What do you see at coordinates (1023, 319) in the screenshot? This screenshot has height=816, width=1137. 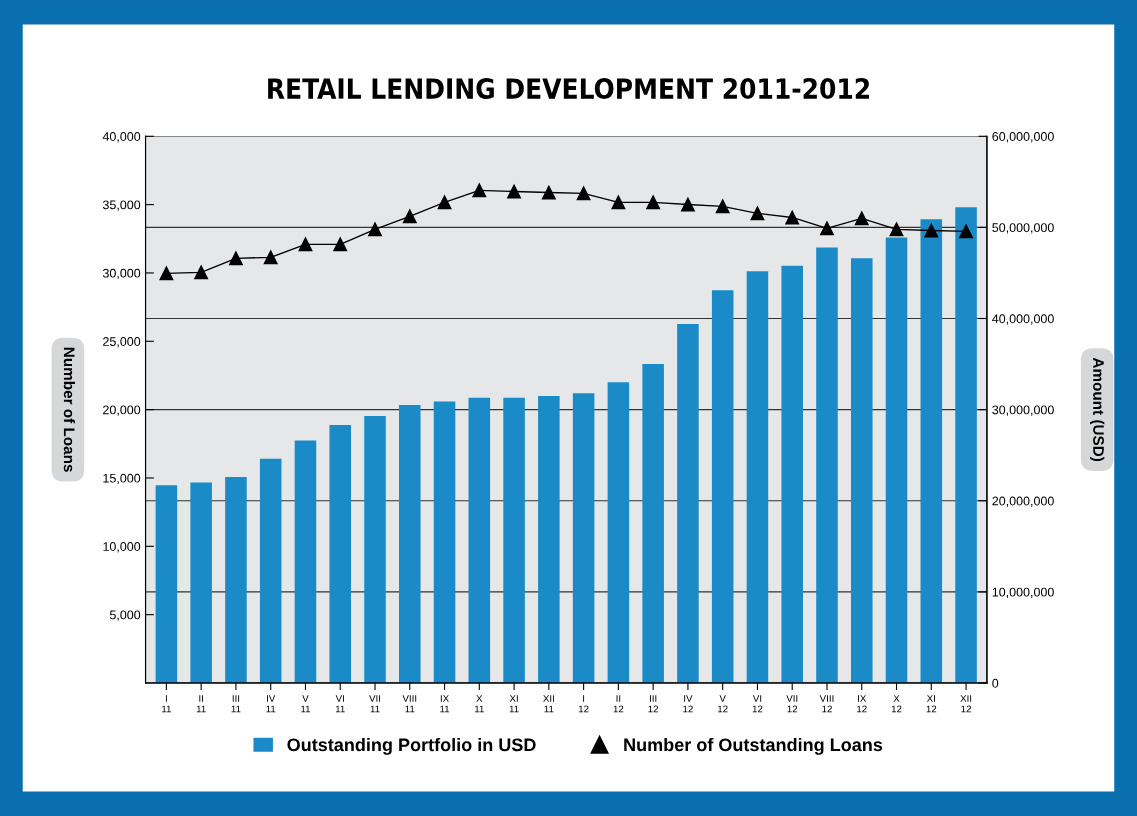 I see `y2-tick-label: 40,000,000` at bounding box center [1023, 319].